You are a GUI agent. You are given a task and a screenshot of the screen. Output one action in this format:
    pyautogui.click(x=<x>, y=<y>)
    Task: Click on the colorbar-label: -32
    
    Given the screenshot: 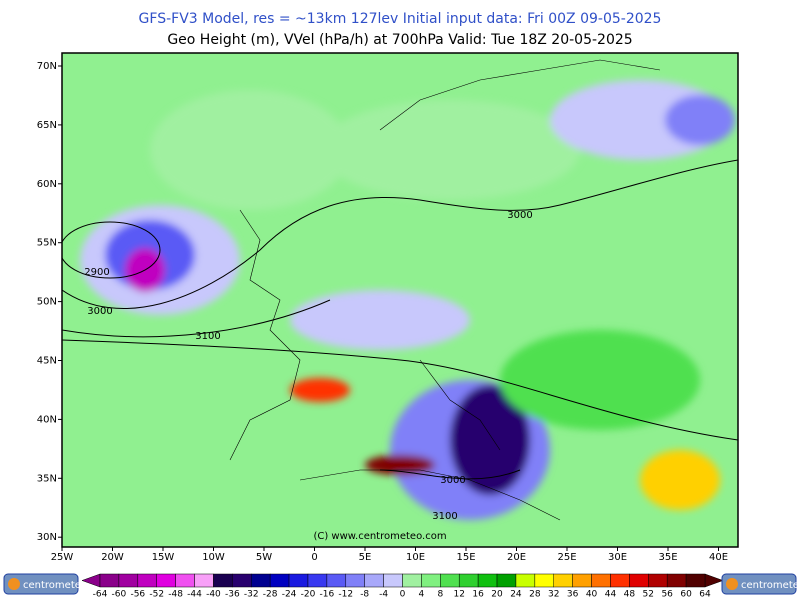 What is the action you would take?
    pyautogui.click(x=251, y=595)
    